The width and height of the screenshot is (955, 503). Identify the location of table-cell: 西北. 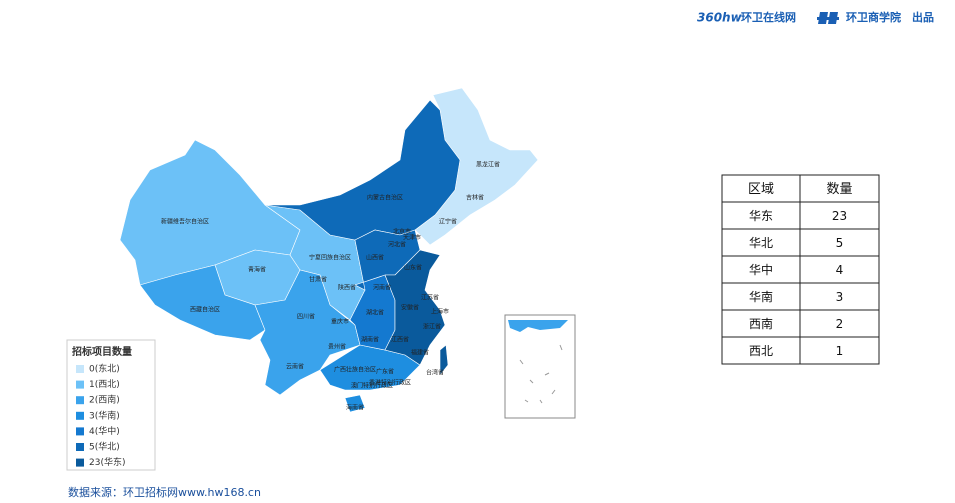
(761, 351).